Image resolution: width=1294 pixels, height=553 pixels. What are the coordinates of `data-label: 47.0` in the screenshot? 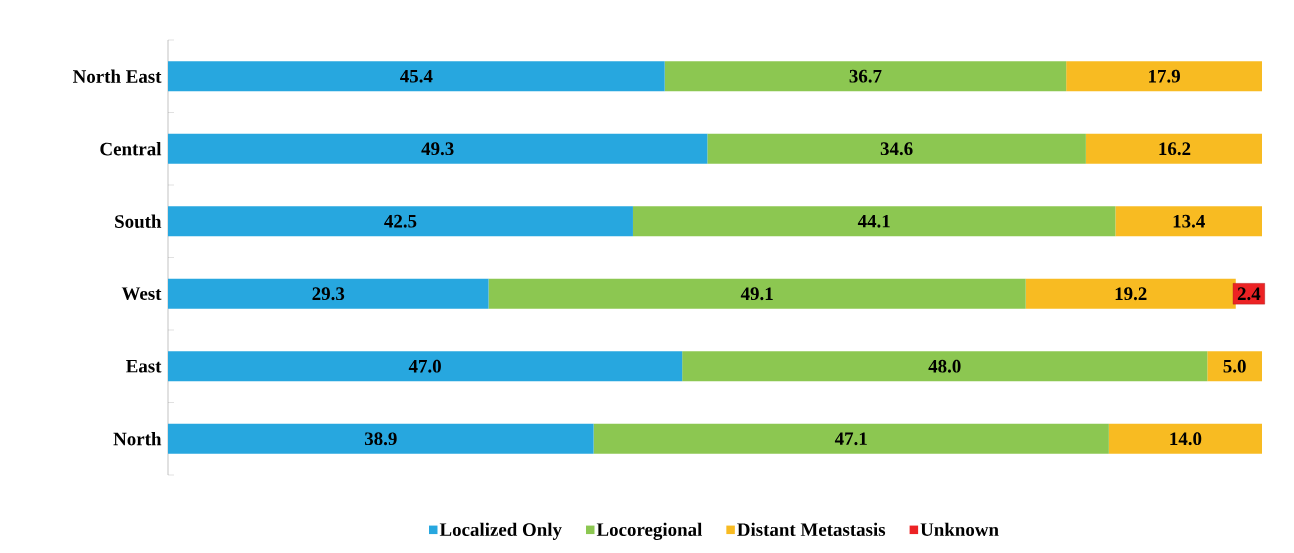 It's located at (424, 366).